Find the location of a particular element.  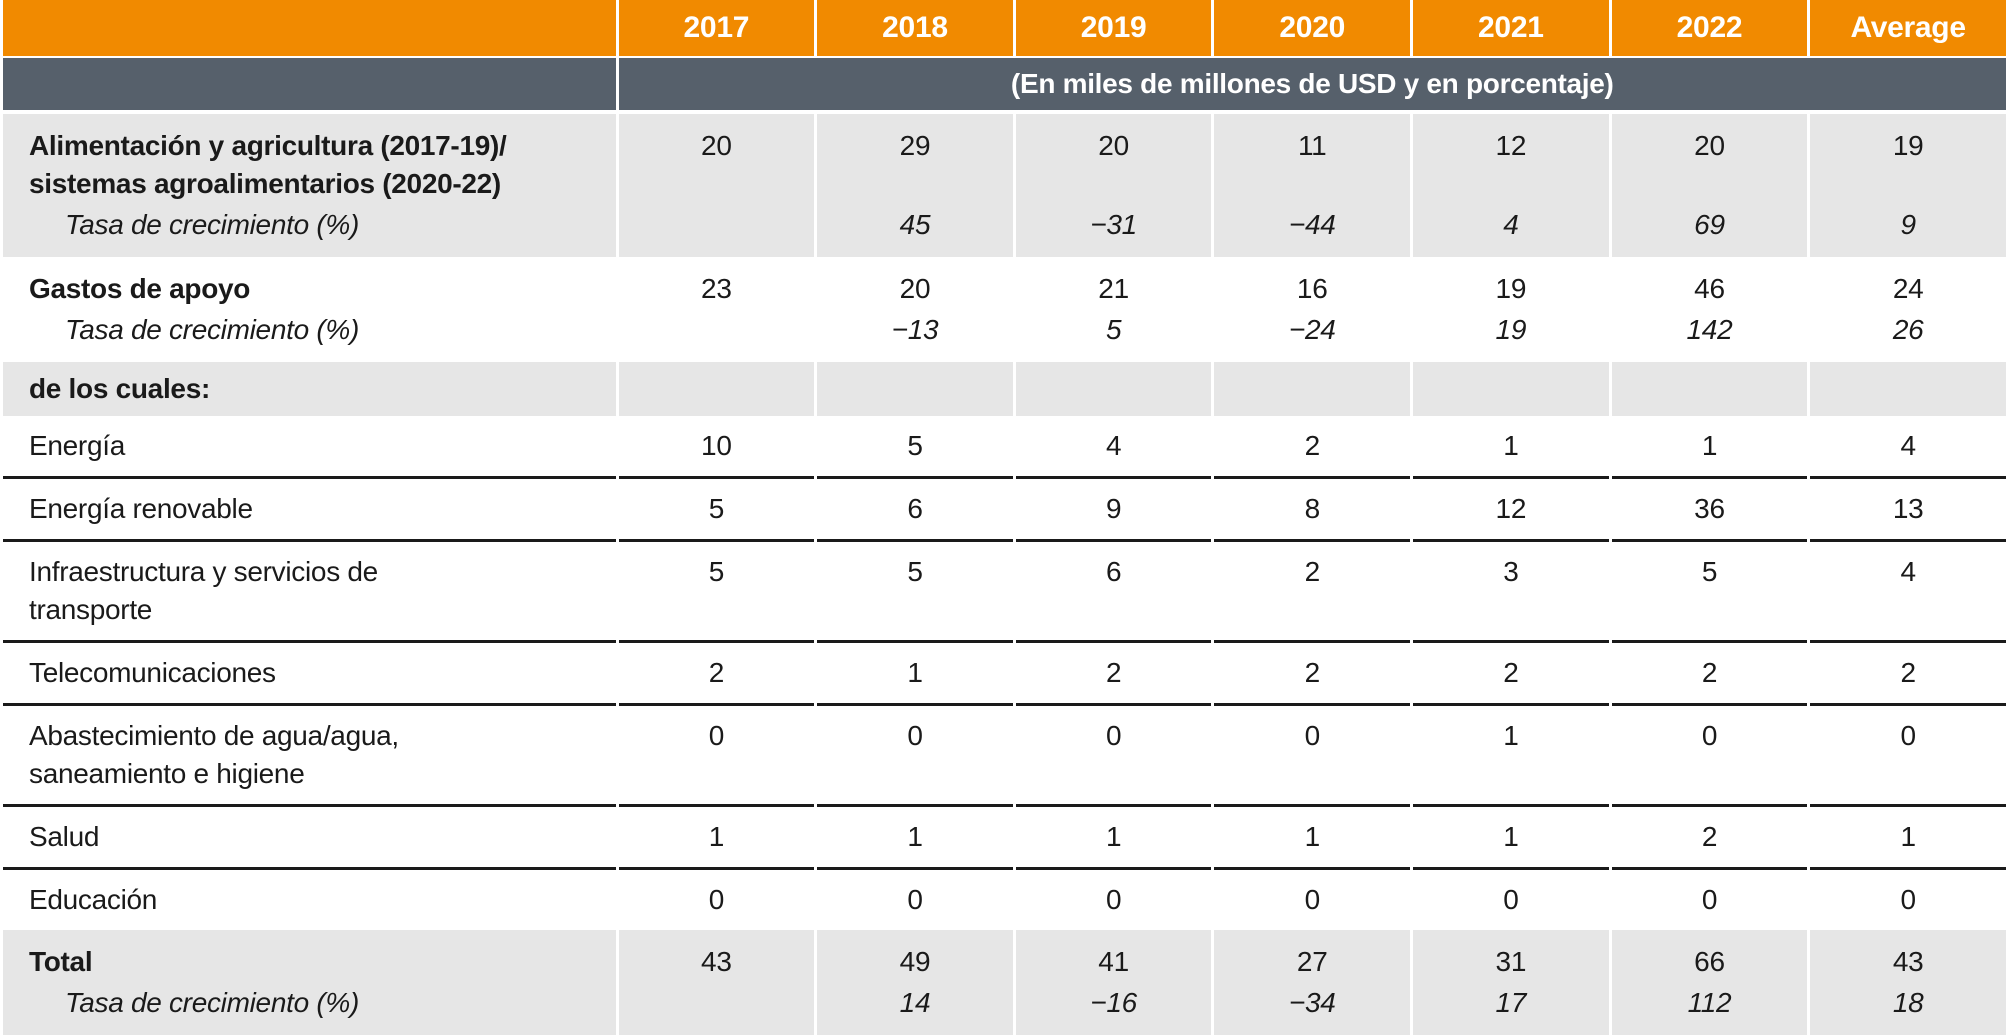

growth-value-cell: −16 is located at coordinates (1113, 1009).